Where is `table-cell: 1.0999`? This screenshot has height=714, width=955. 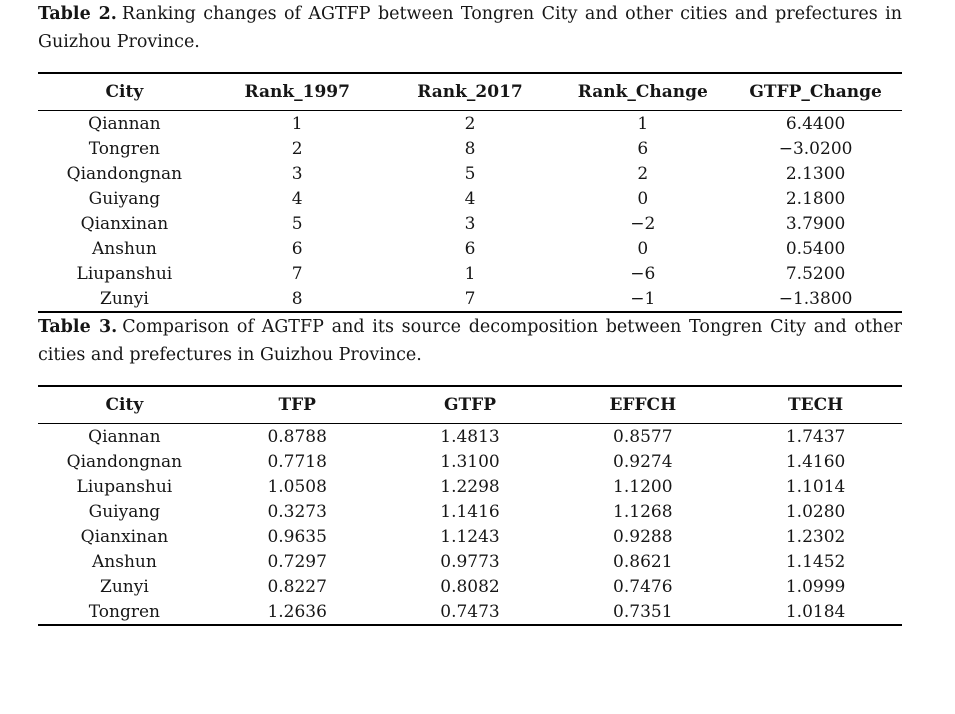
table-cell: 1.0999 is located at coordinates (815, 586).